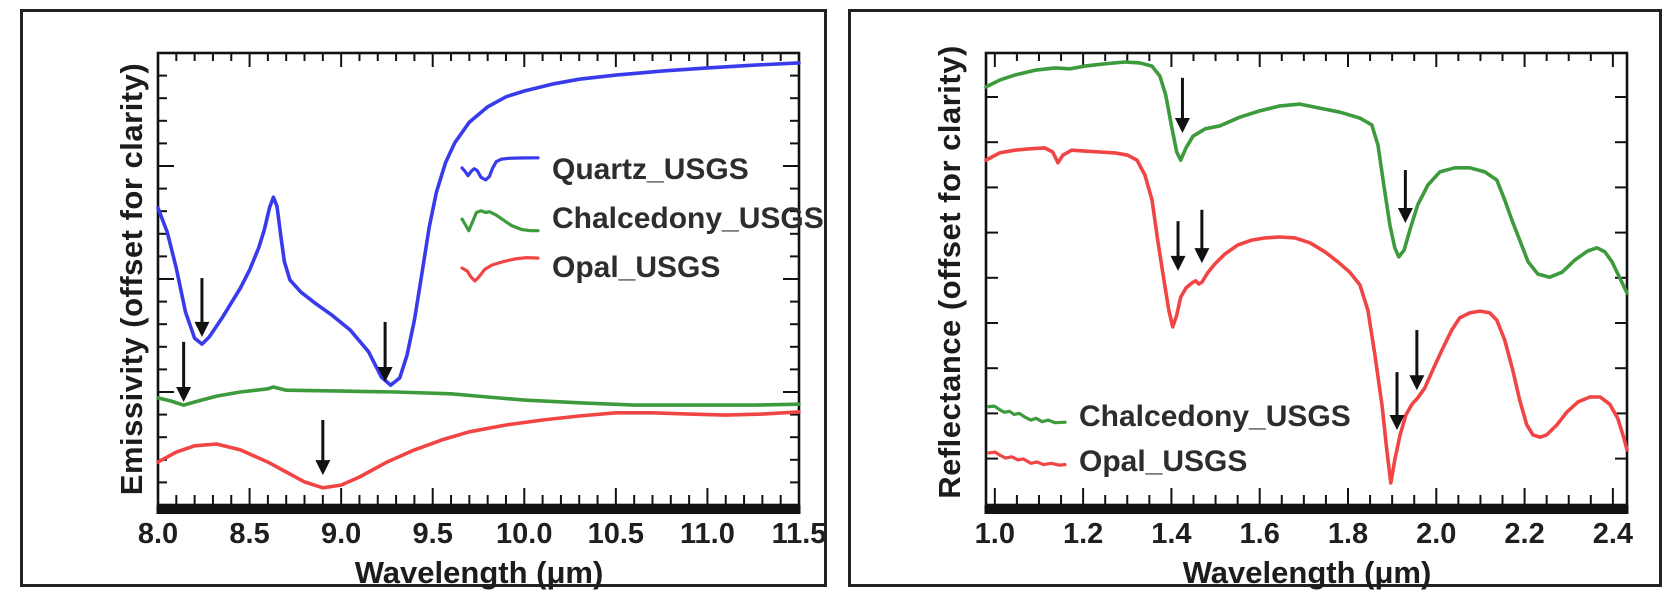  I want to click on quartz-curve-icon, so click(500, 169).